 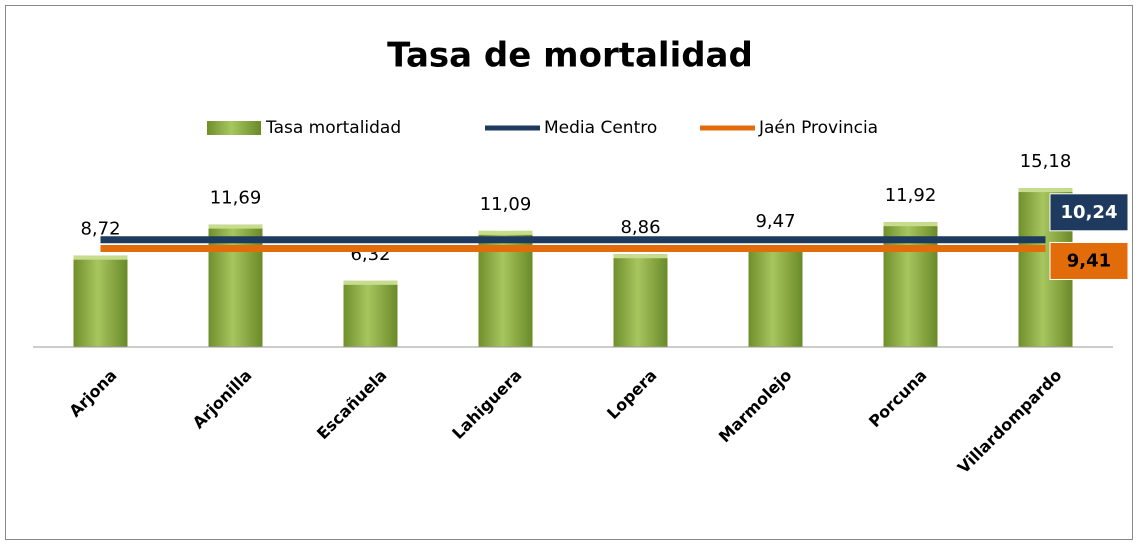 I want to click on legend-label: Jaén Provincia, so click(x=818, y=128).